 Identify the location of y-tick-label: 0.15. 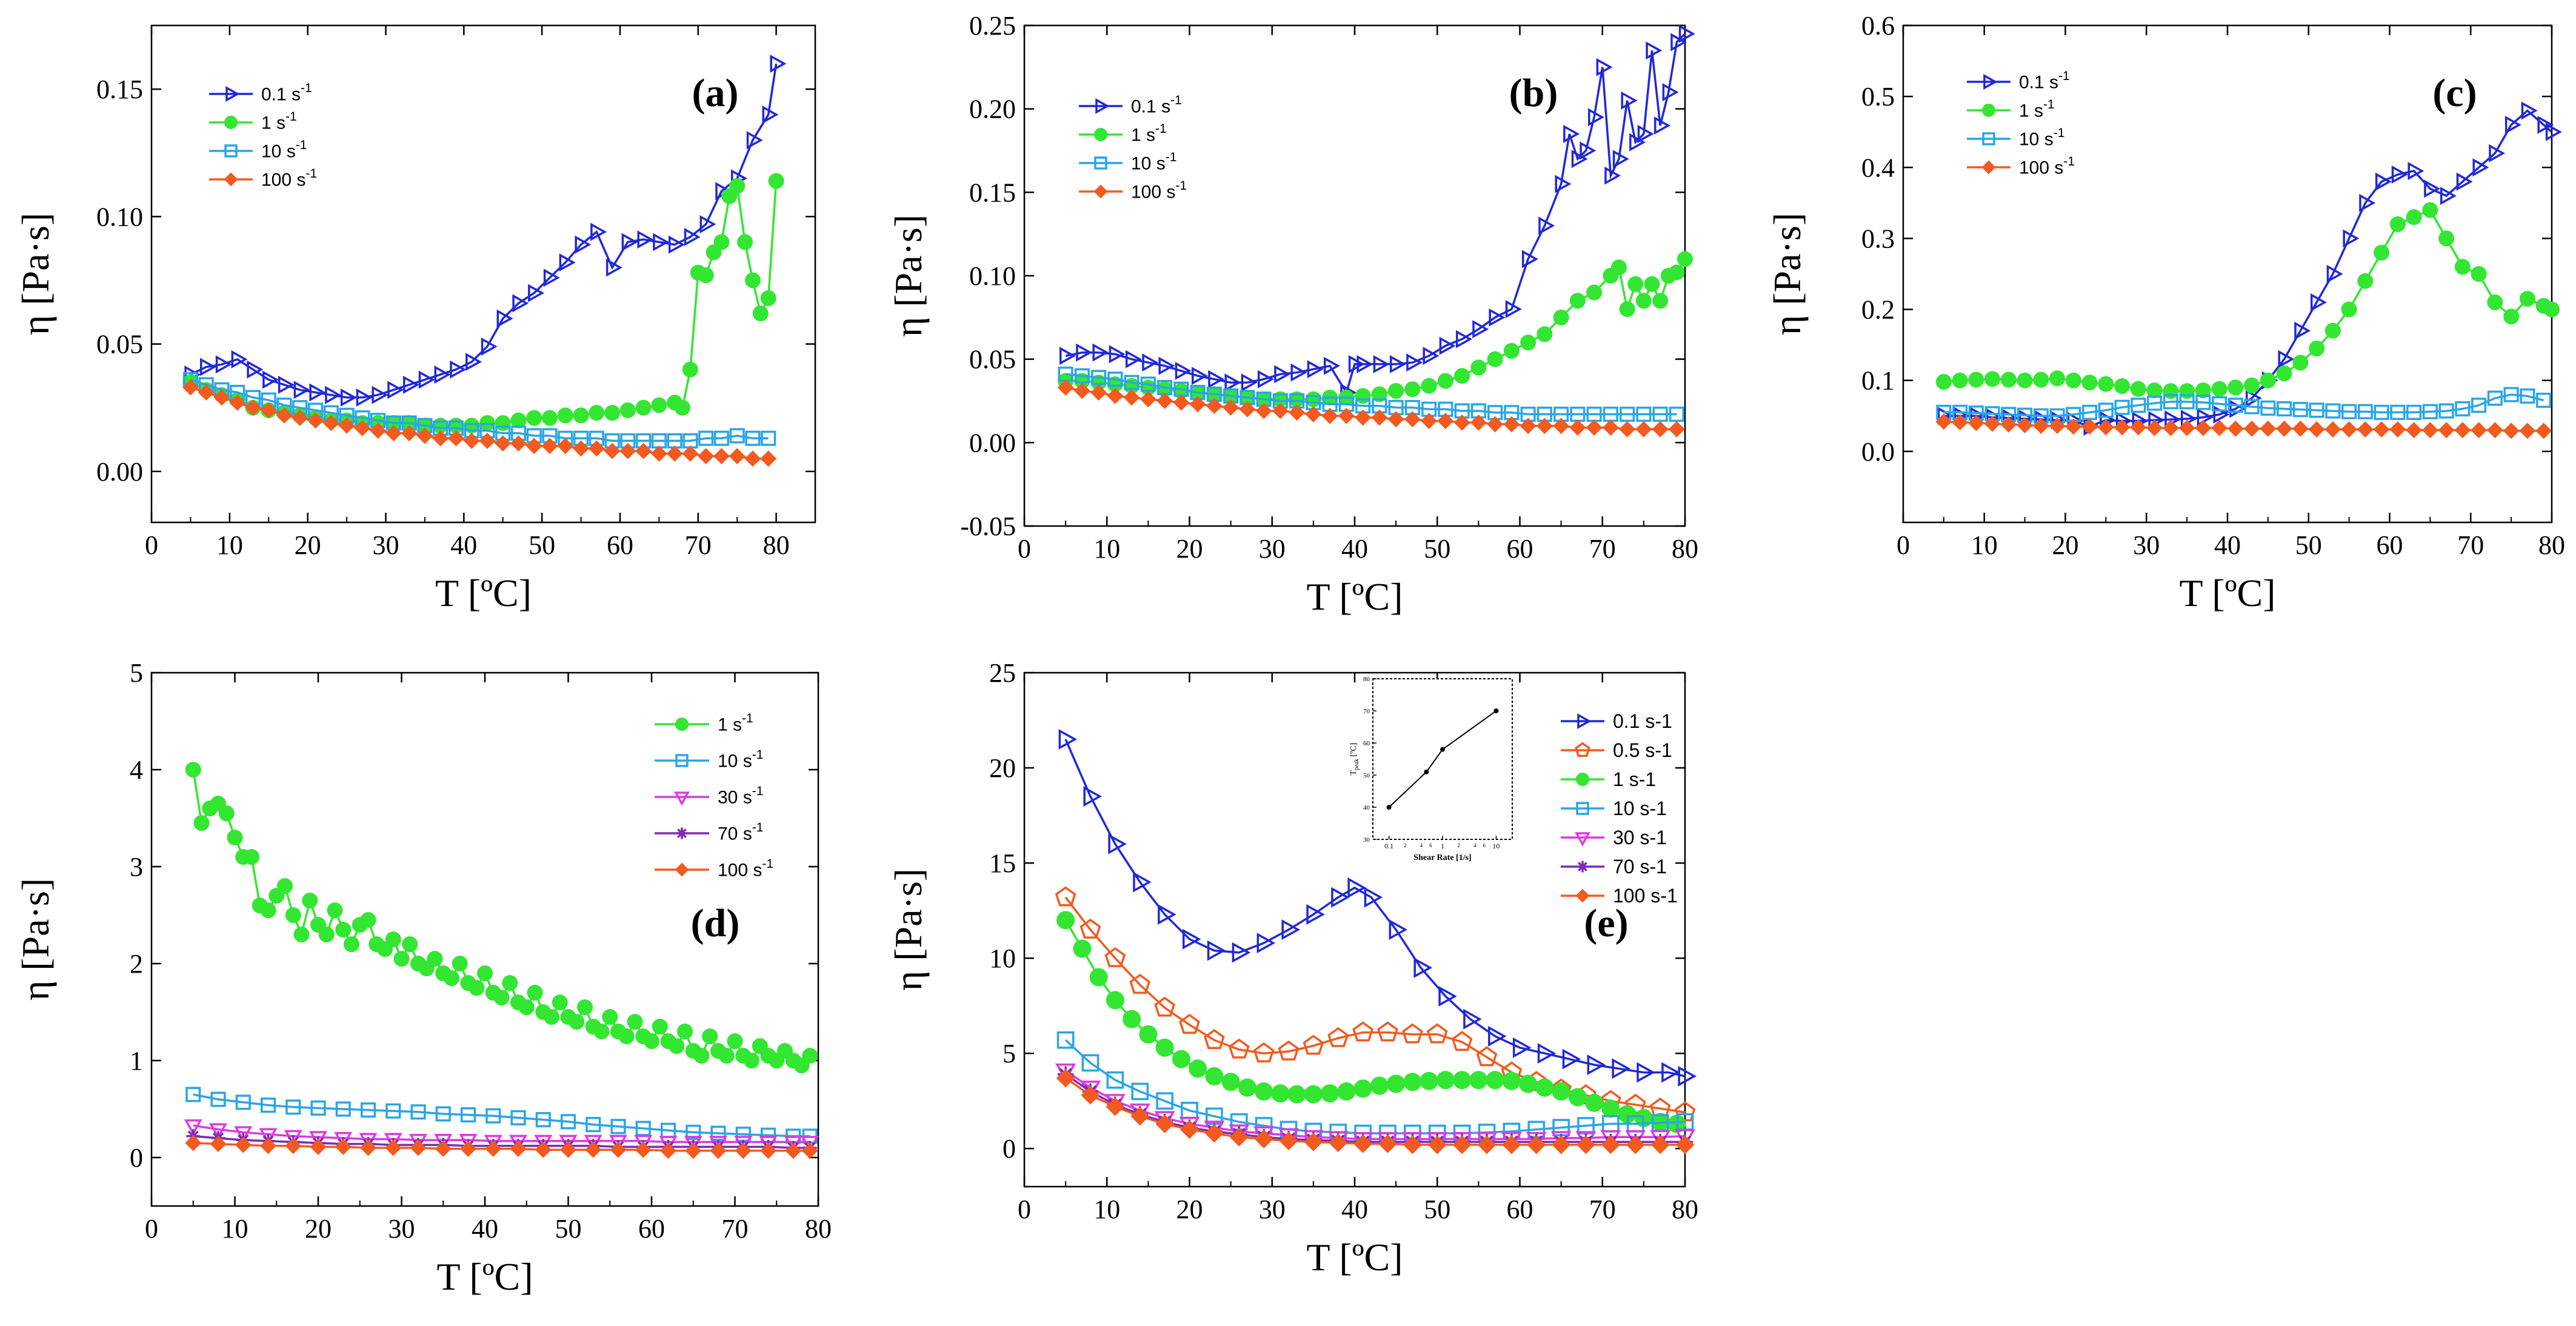
(119, 89).